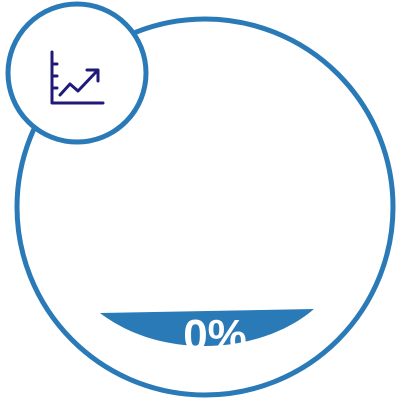  Describe the element at coordinates (77, 77) in the screenshot. I see `trend-chart-icon` at that location.